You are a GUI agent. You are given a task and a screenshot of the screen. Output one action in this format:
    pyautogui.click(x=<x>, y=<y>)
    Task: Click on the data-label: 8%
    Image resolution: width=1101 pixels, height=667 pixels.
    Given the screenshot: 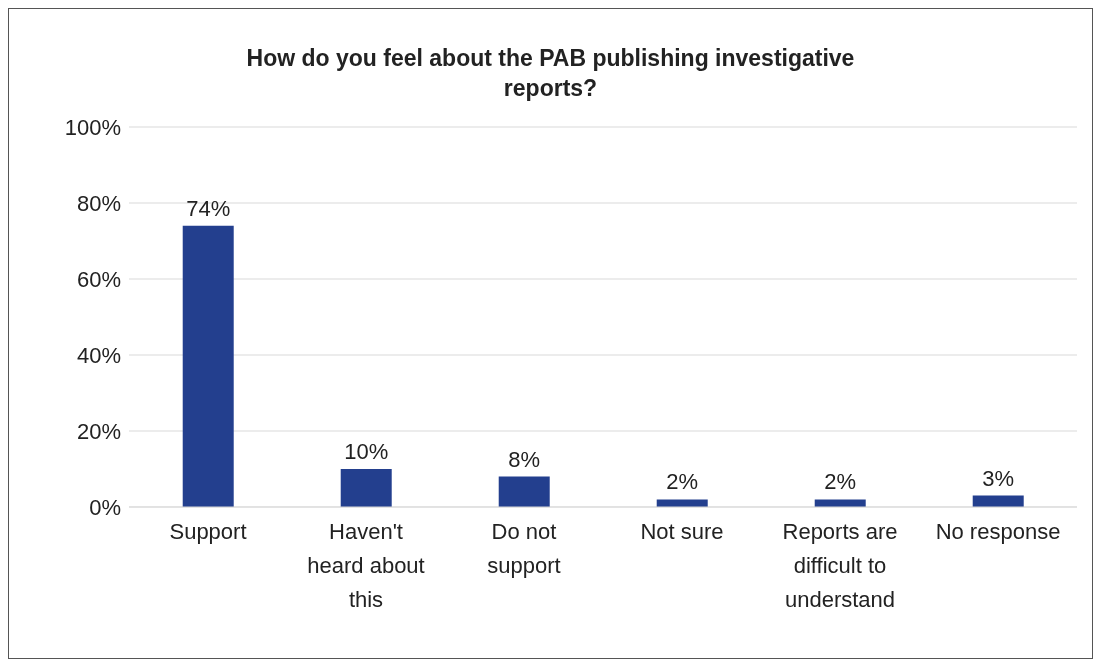 What is the action you would take?
    pyautogui.click(x=524, y=459)
    